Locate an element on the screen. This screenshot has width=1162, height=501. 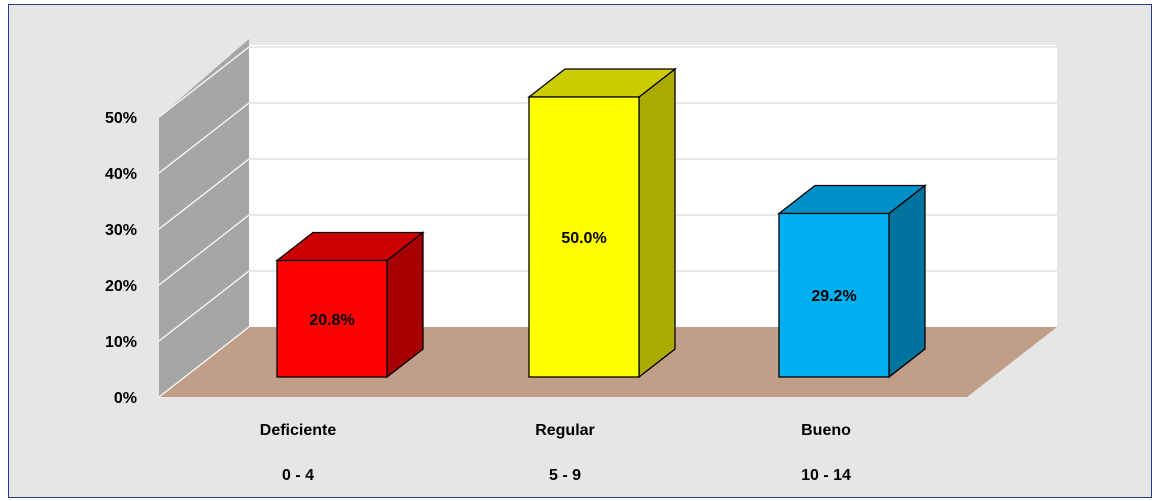
data-label: 20.8% is located at coordinates (331, 320).